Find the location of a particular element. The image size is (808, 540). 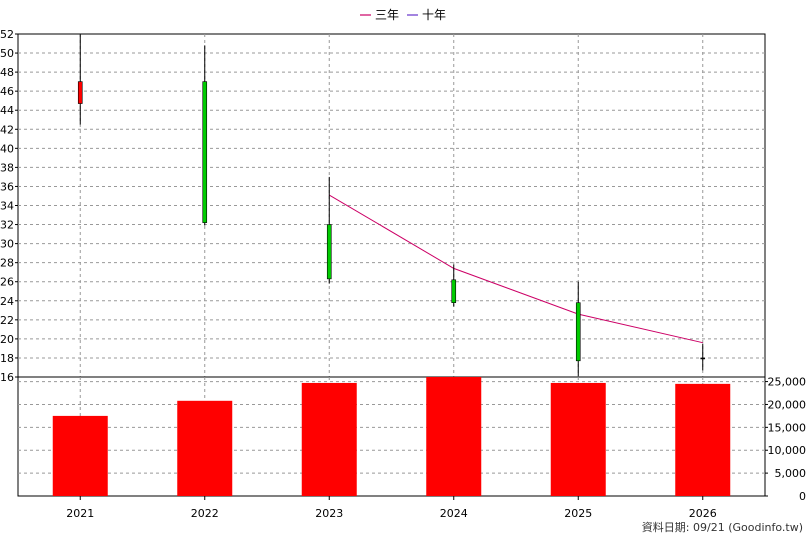

price-tick-label: 24 is located at coordinates (7, 301).